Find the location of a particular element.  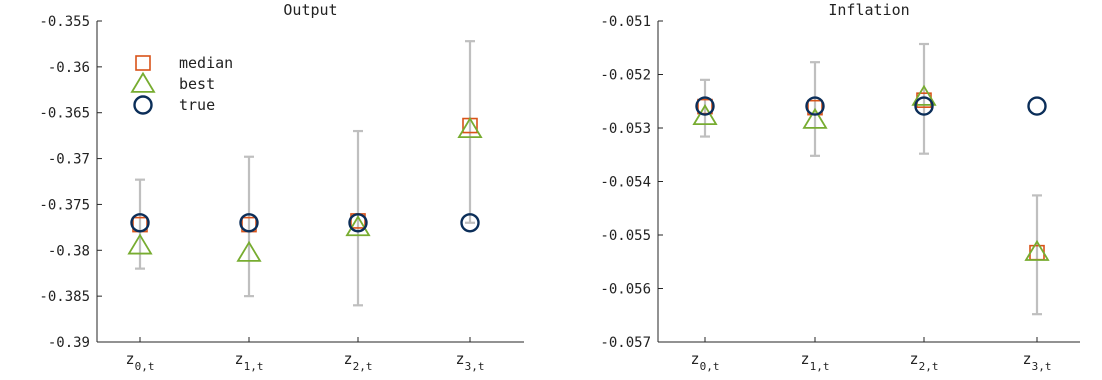

chart-title: Output is located at coordinates (310, 10).